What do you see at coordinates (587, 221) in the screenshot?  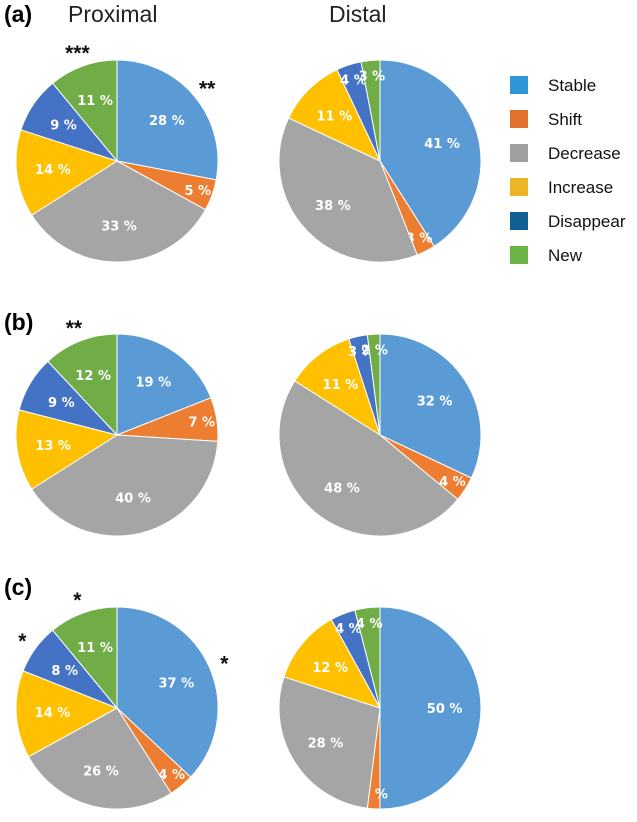 I see `legend-label-disappear: Disappear` at bounding box center [587, 221].